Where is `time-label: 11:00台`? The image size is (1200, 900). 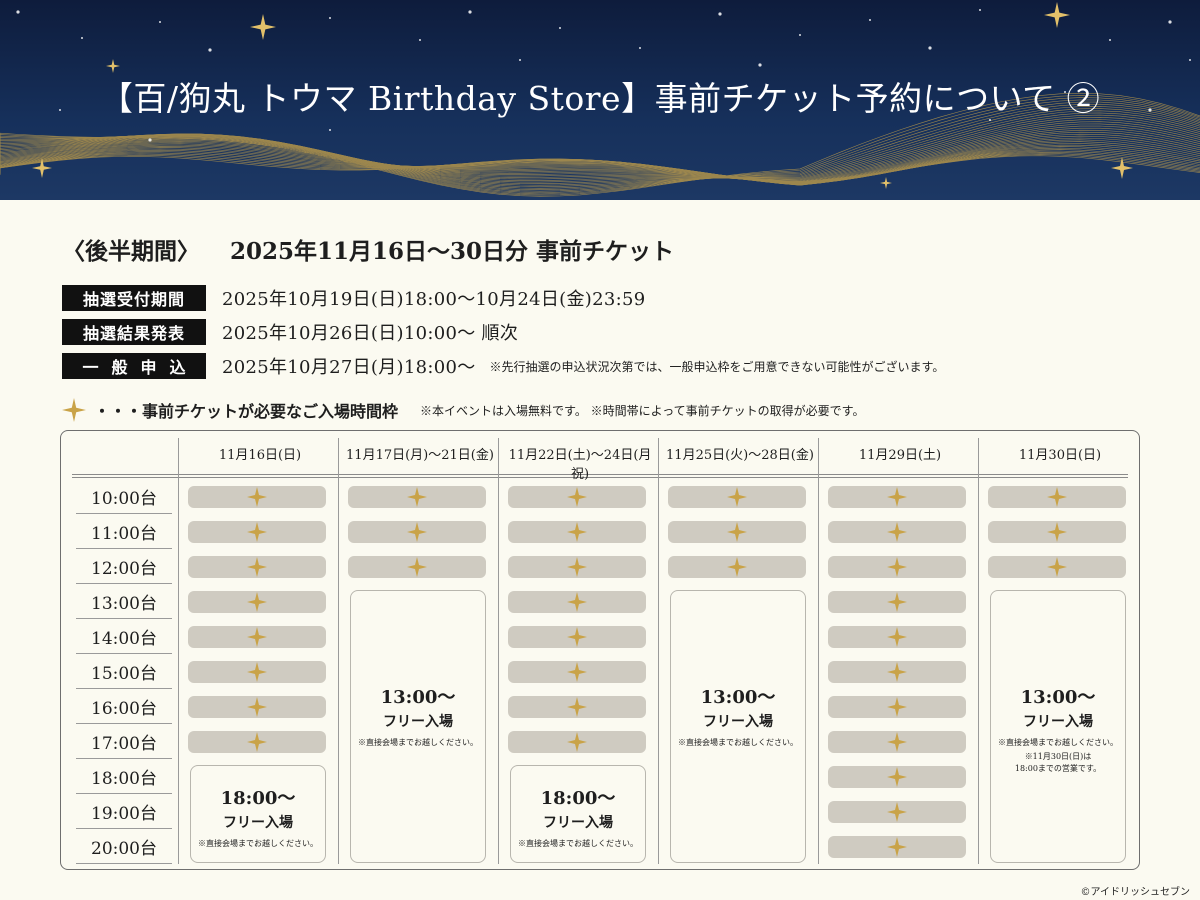
time-label: 11:00台 is located at coordinates (124, 532).